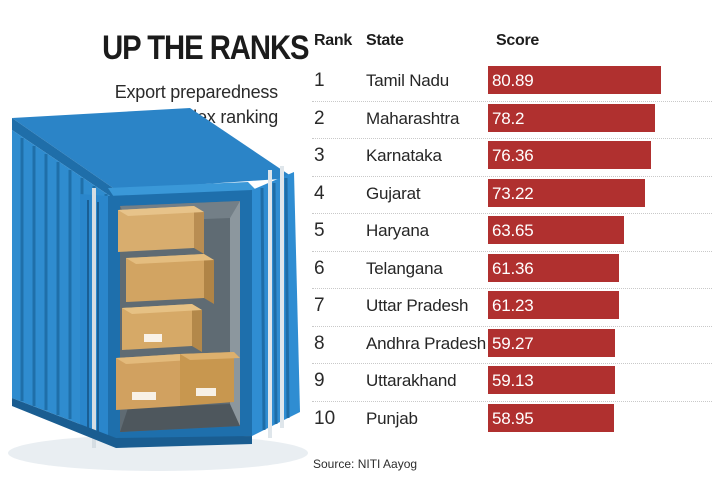 This screenshot has width=723, height=491. Describe the element at coordinates (513, 418) in the screenshot. I see `score-value-label: 58.95` at that location.